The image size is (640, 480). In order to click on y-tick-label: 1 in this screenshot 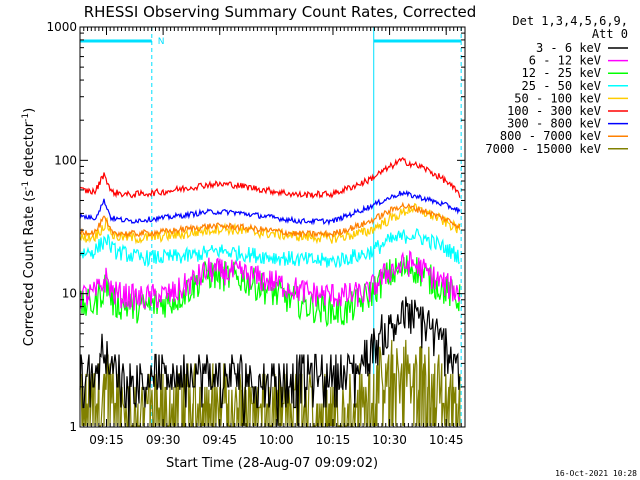, I will do `click(73, 427)`.